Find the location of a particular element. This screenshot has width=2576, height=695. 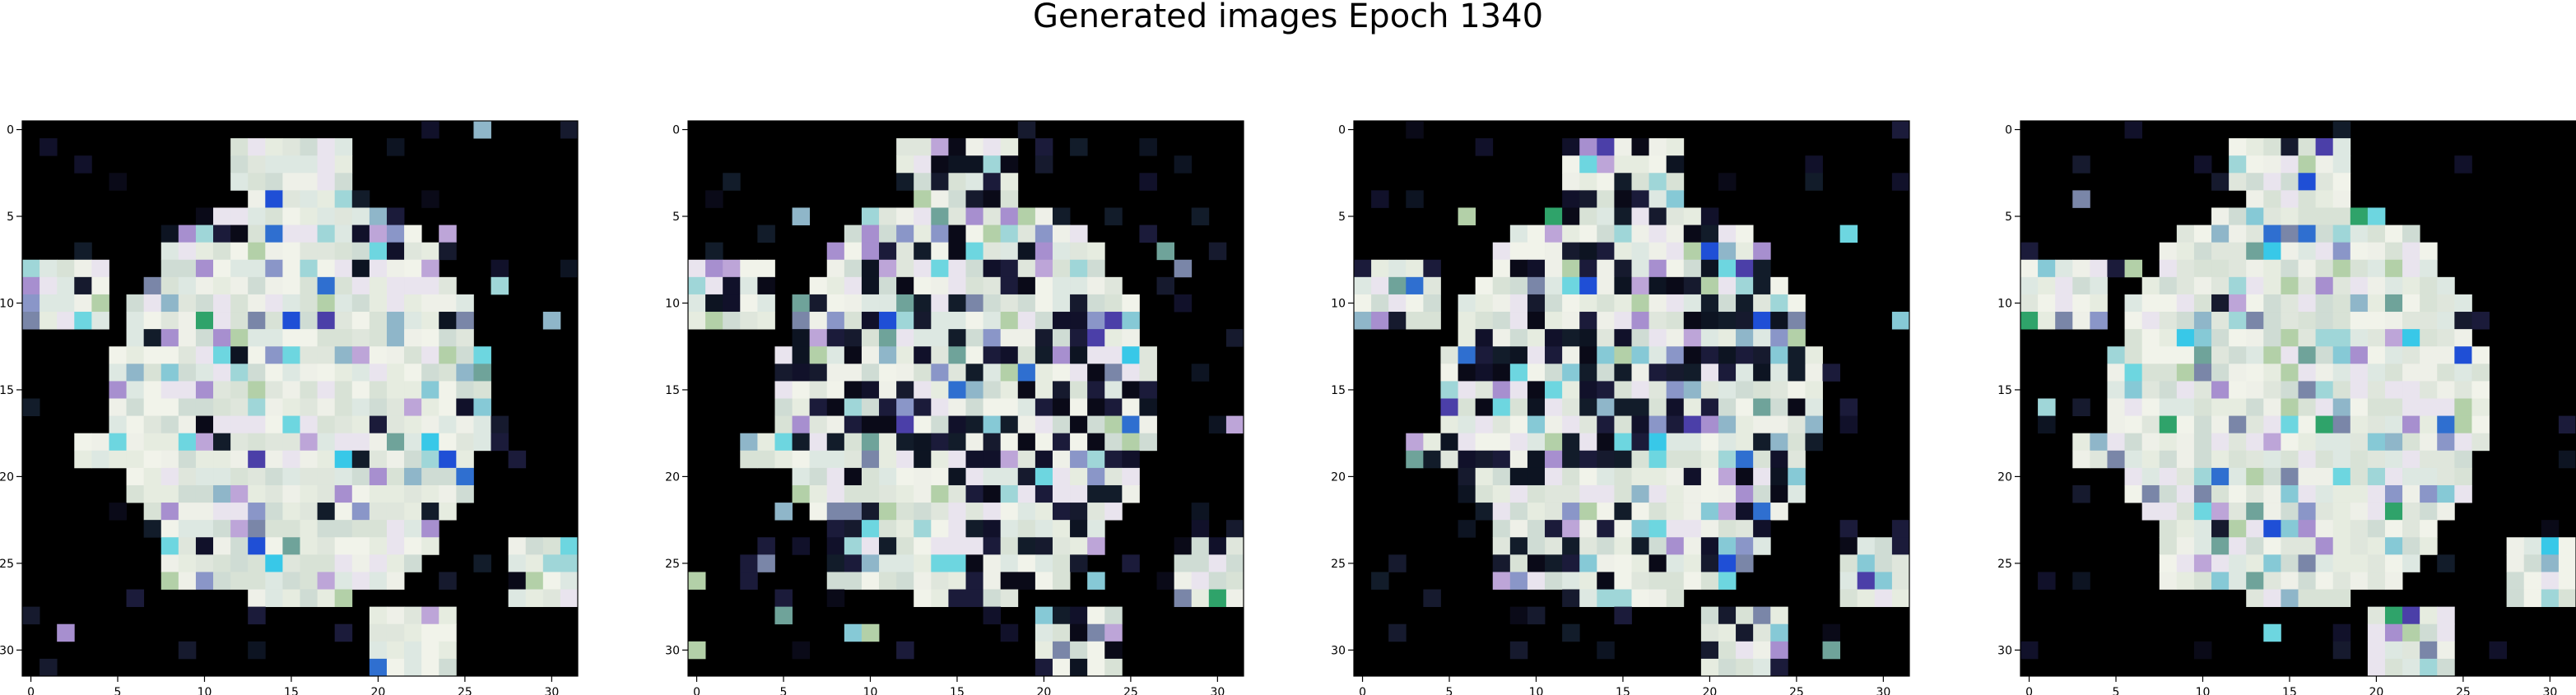

x-tick-label: 20 is located at coordinates (1710, 690).